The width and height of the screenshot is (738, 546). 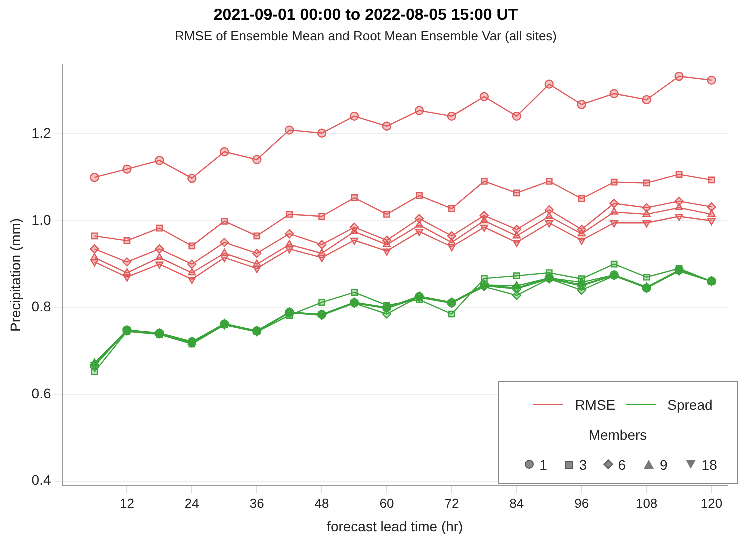 I want to click on annotation: 18, so click(x=710, y=464).